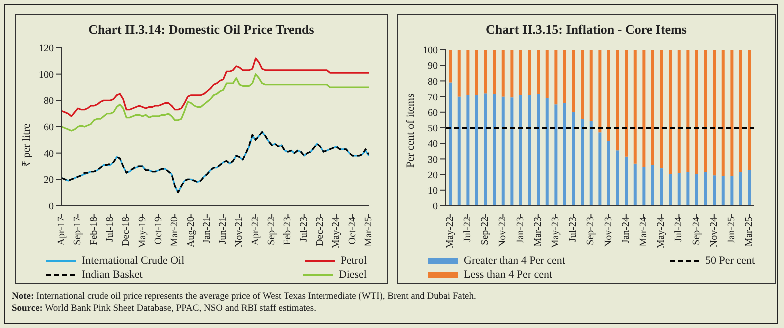  Describe the element at coordinates (353, 261) in the screenshot. I see `legend-label: Petrol` at that location.